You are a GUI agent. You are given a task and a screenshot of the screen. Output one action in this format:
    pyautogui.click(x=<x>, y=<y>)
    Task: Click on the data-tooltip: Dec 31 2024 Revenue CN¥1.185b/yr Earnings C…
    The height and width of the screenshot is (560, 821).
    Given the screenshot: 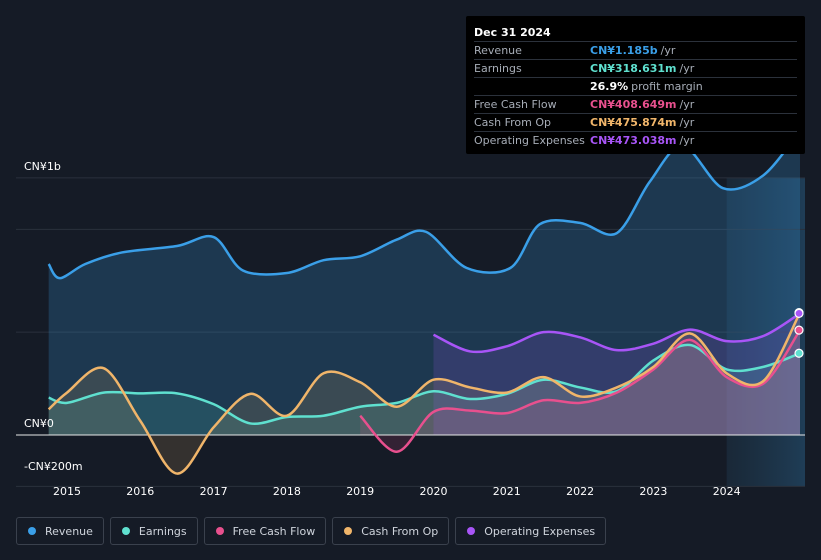 What is the action you would take?
    pyautogui.click(x=635, y=85)
    